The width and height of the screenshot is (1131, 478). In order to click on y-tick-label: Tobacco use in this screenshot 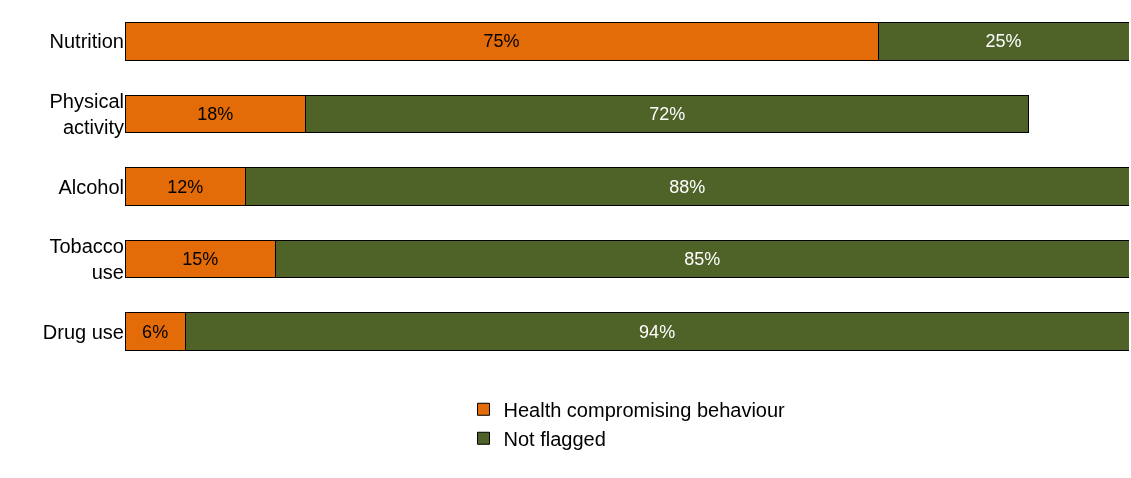, I will do `click(86, 259)`.